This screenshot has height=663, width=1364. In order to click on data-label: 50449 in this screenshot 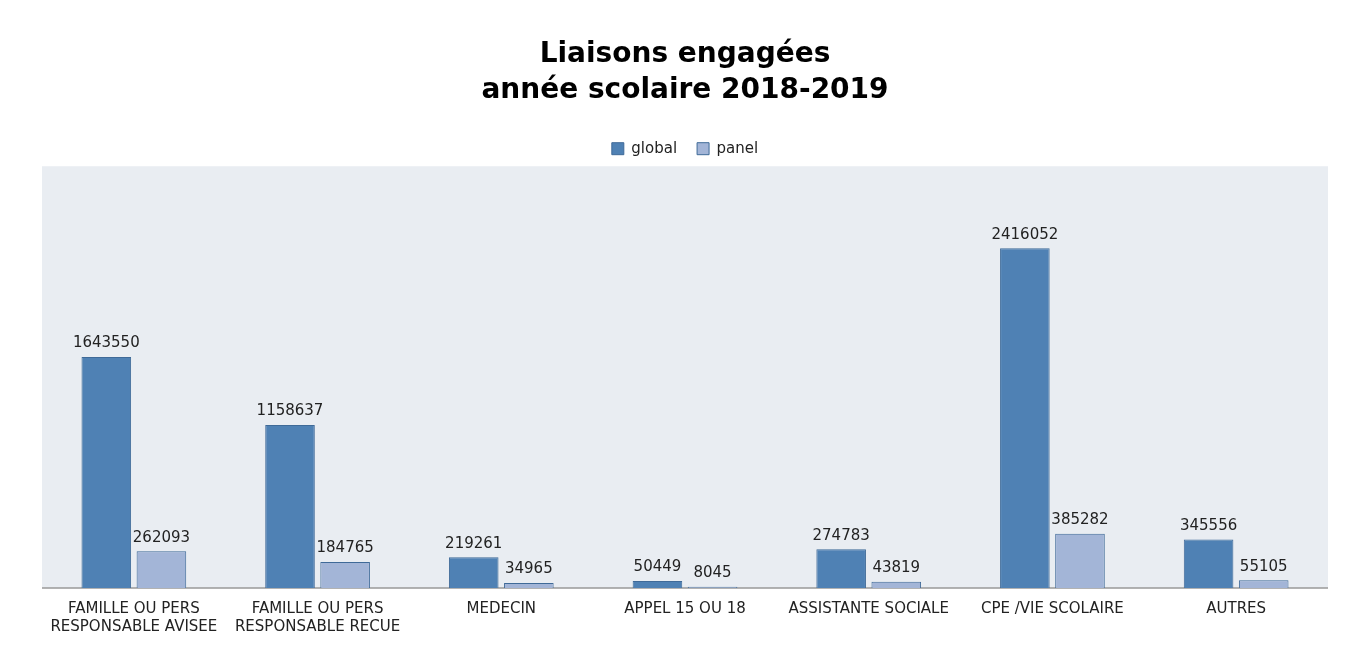, I will do `click(657, 566)`.